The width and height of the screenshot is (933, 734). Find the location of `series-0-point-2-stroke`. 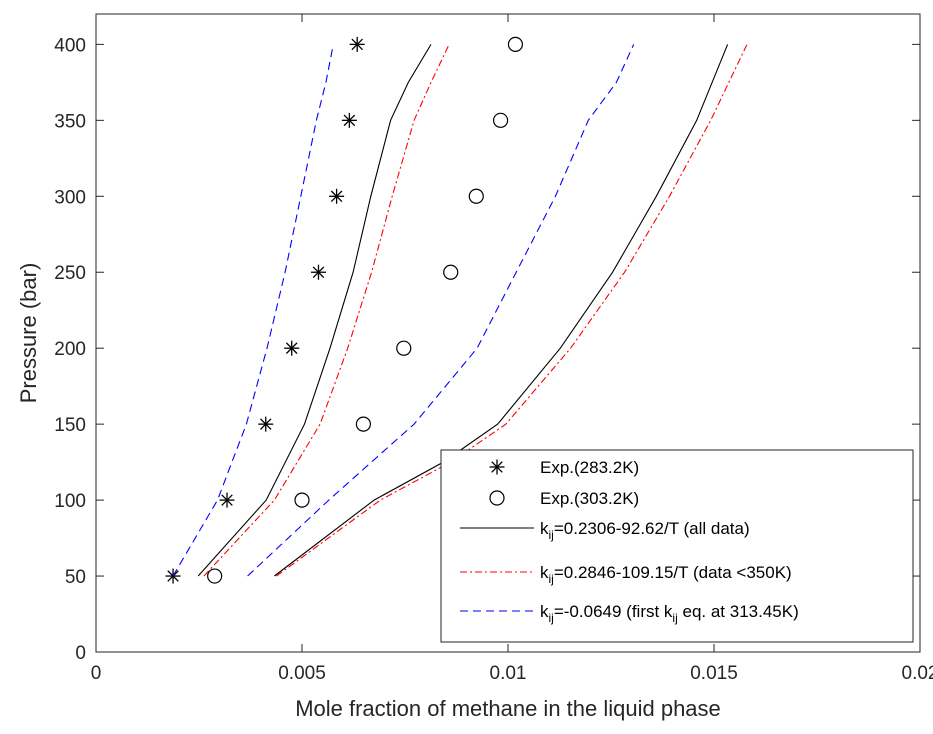

series-0-point-2-stroke is located at coordinates (265, 424).